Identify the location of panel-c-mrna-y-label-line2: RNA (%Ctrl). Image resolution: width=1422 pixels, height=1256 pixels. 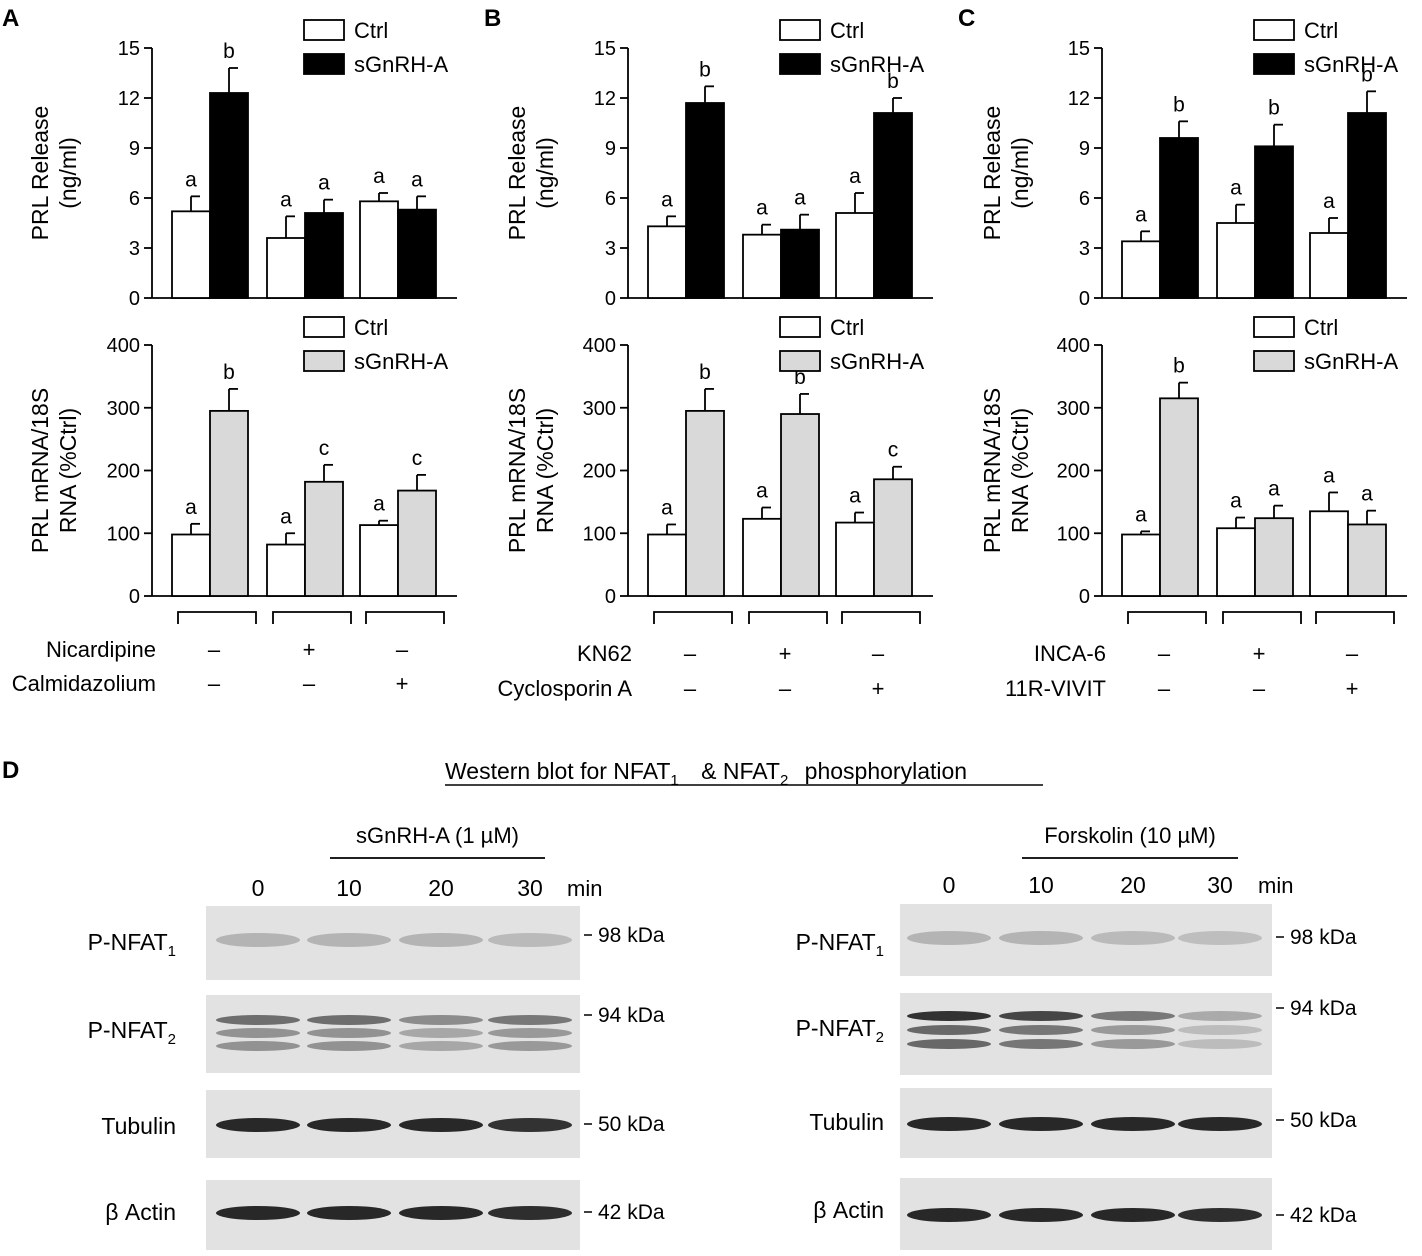
(1020, 470).